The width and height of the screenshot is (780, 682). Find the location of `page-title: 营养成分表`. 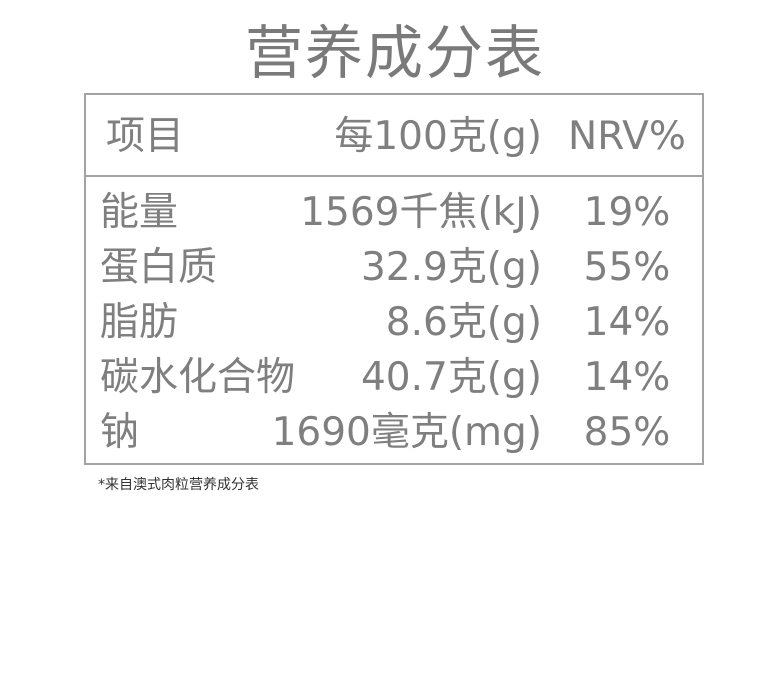

page-title: 营养成分表 is located at coordinates (394, 53).